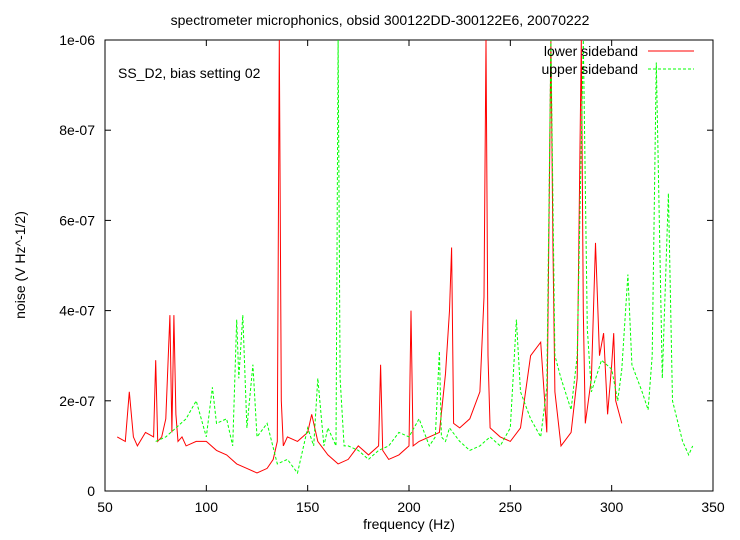 This screenshot has height=540, width=740. What do you see at coordinates (91, 491) in the screenshot?
I see `y-tick-label: 0` at bounding box center [91, 491].